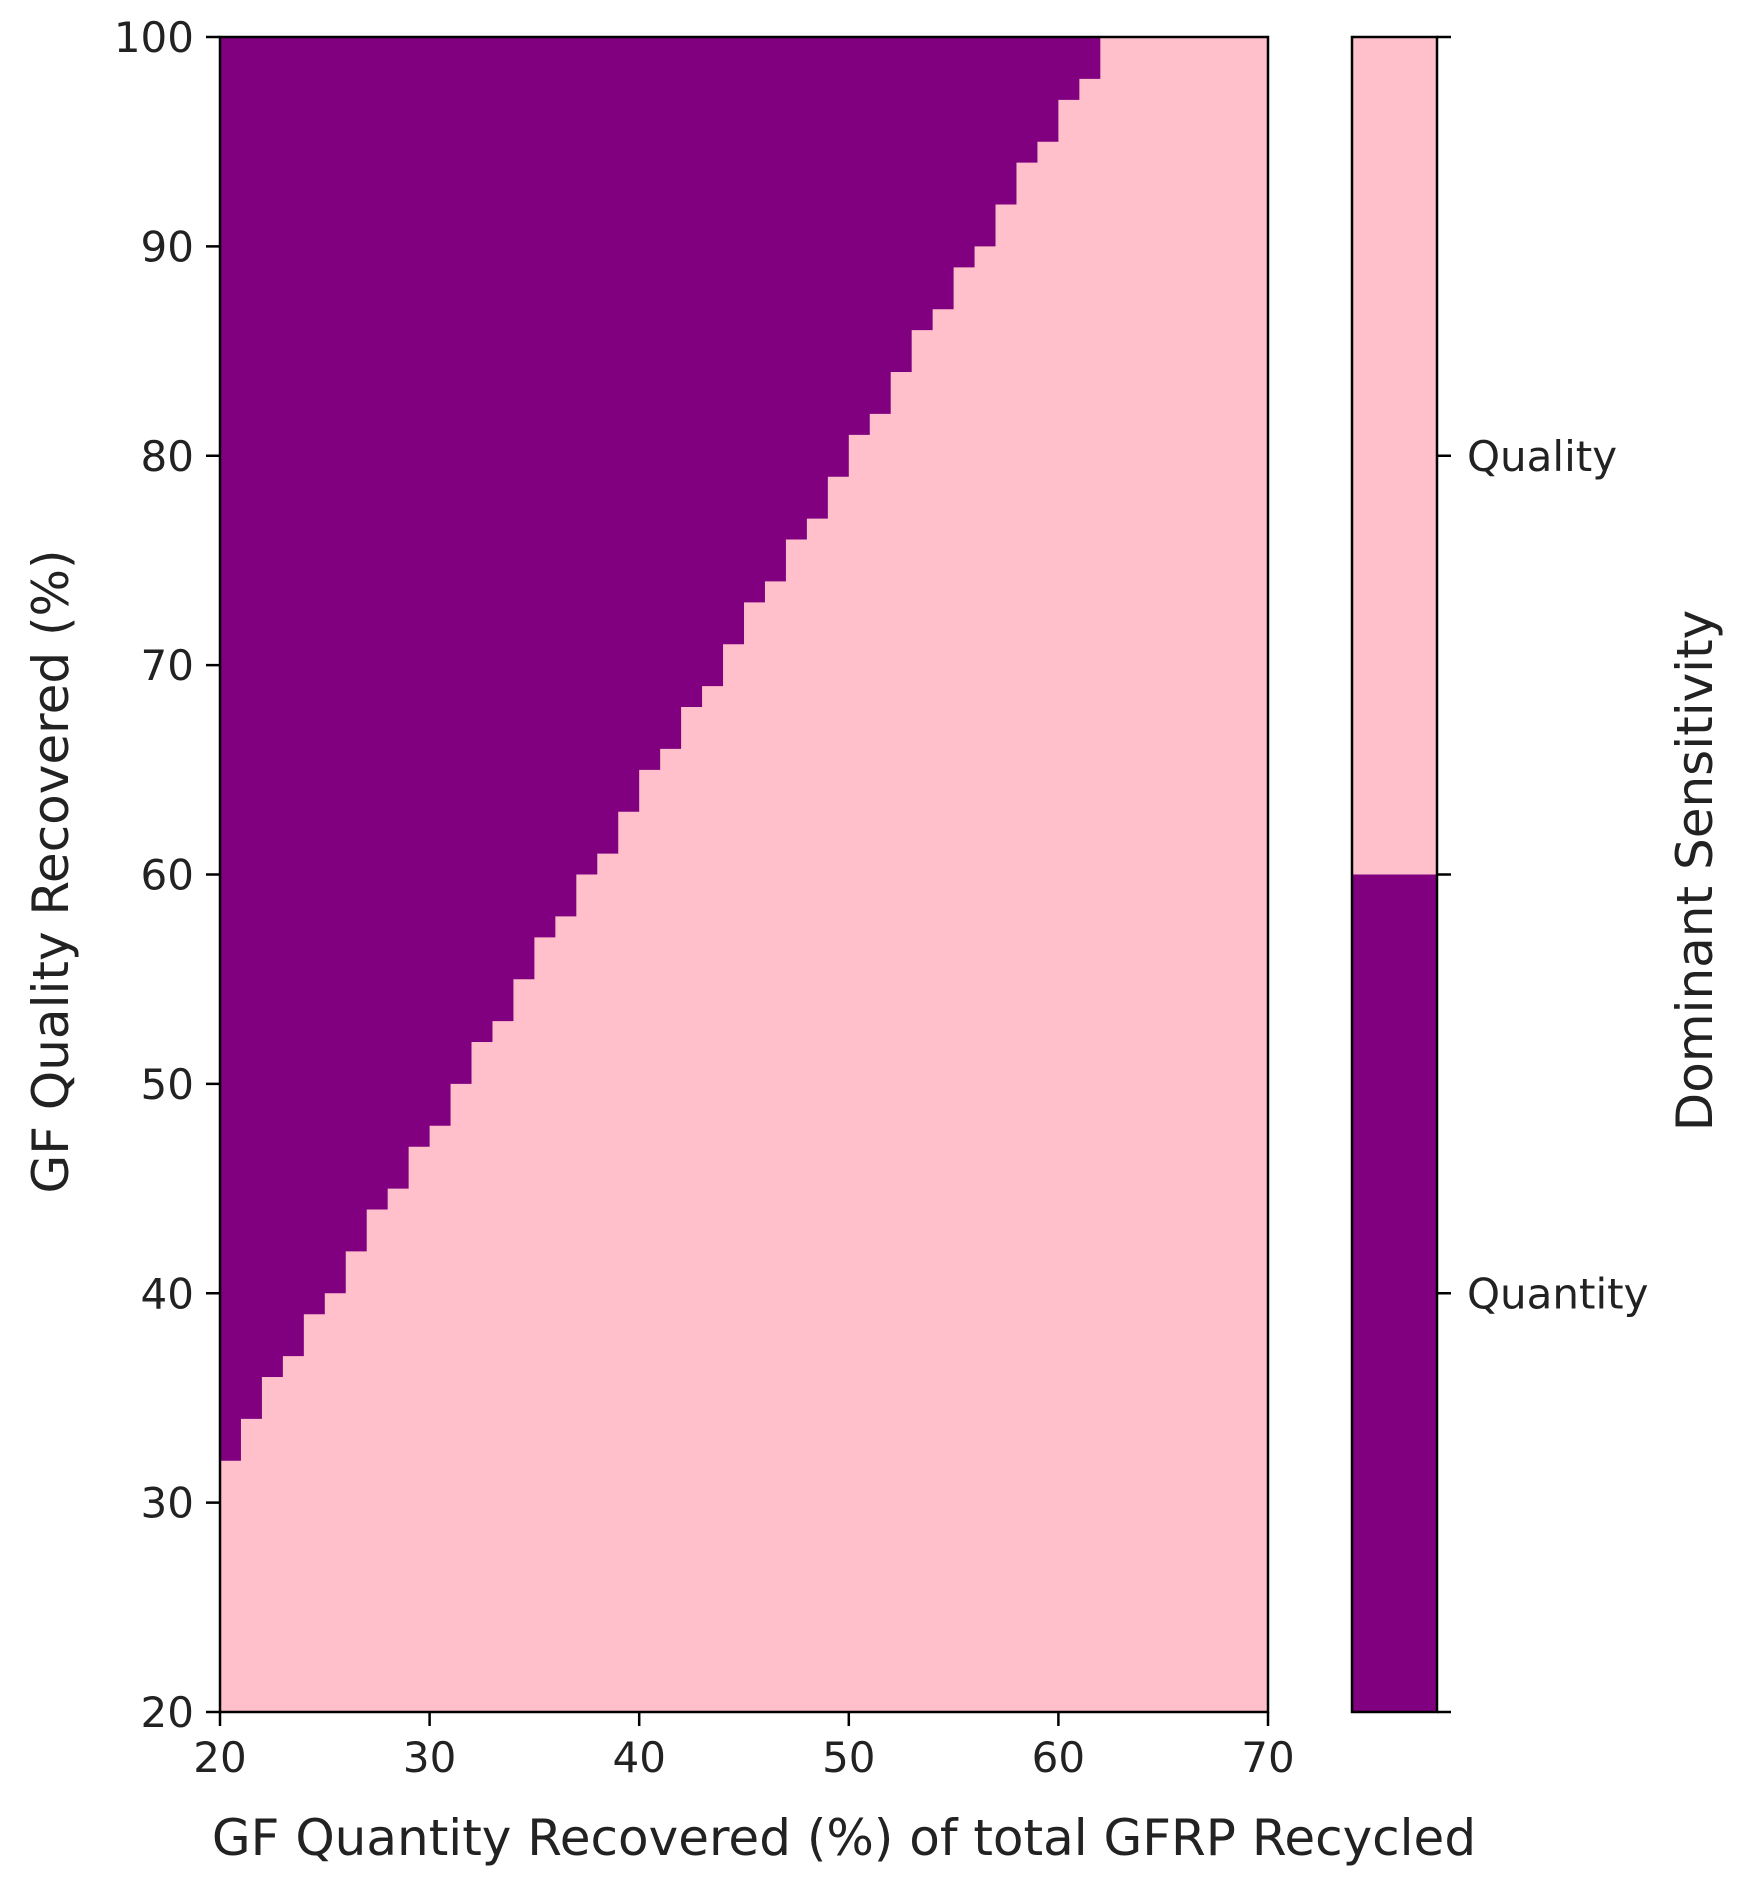 The width and height of the screenshot is (1750, 1885). What do you see at coordinates (167, 456) in the screenshot?
I see `y-tick-label: 80` at bounding box center [167, 456].